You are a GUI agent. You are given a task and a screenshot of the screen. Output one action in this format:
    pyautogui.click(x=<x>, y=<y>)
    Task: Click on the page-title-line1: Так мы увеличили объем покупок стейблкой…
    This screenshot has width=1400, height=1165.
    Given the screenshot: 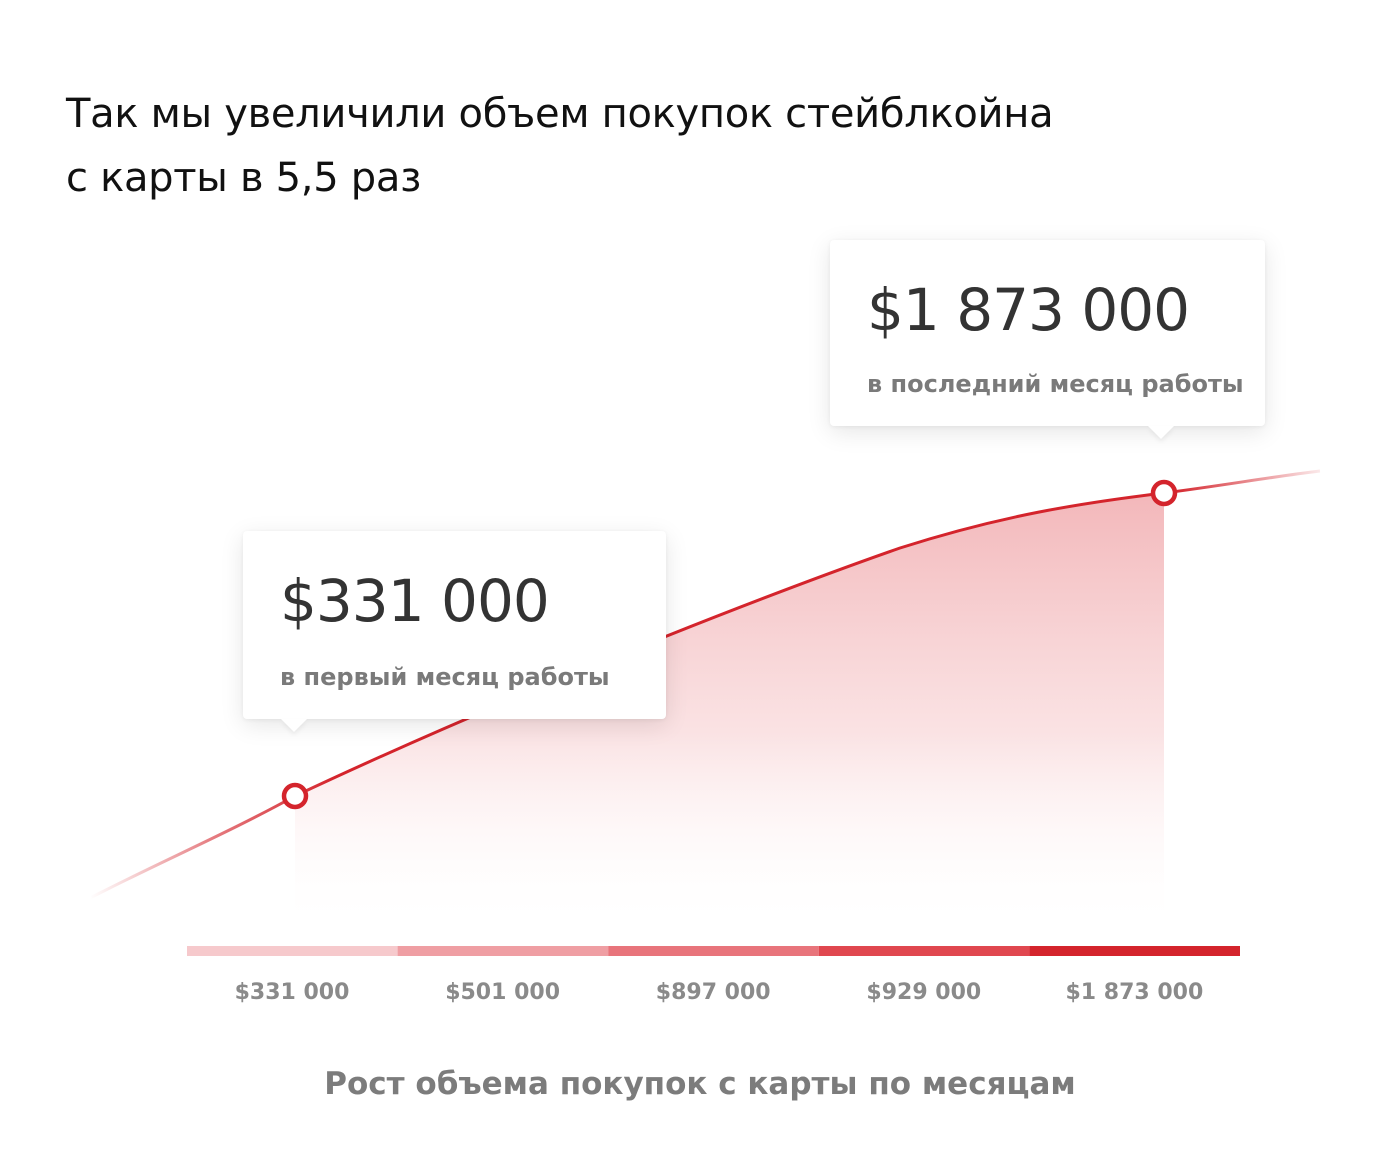 What is the action you would take?
    pyautogui.click(x=560, y=114)
    